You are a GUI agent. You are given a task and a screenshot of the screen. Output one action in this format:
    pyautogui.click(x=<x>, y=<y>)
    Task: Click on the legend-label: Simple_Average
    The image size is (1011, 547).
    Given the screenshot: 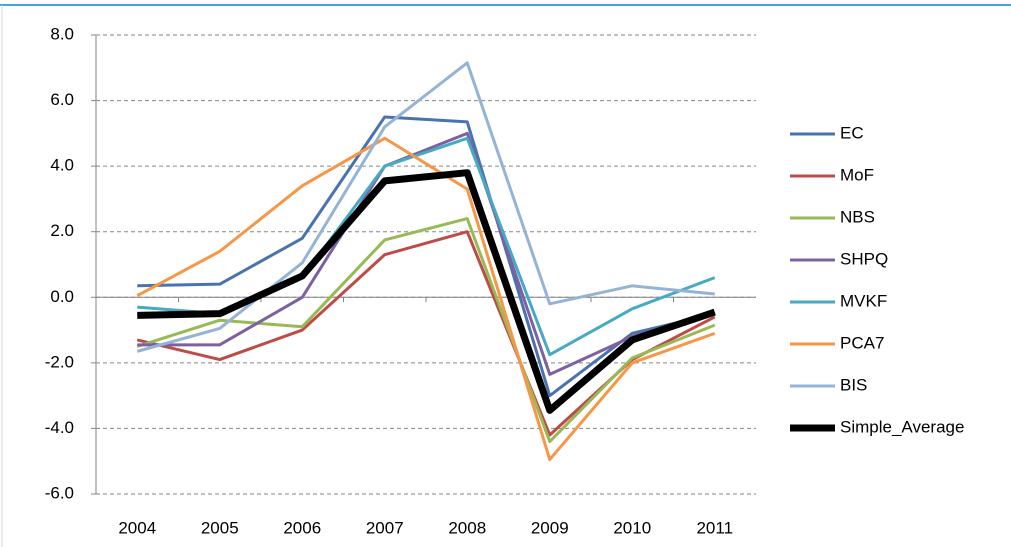 What is the action you would take?
    pyautogui.click(x=902, y=426)
    